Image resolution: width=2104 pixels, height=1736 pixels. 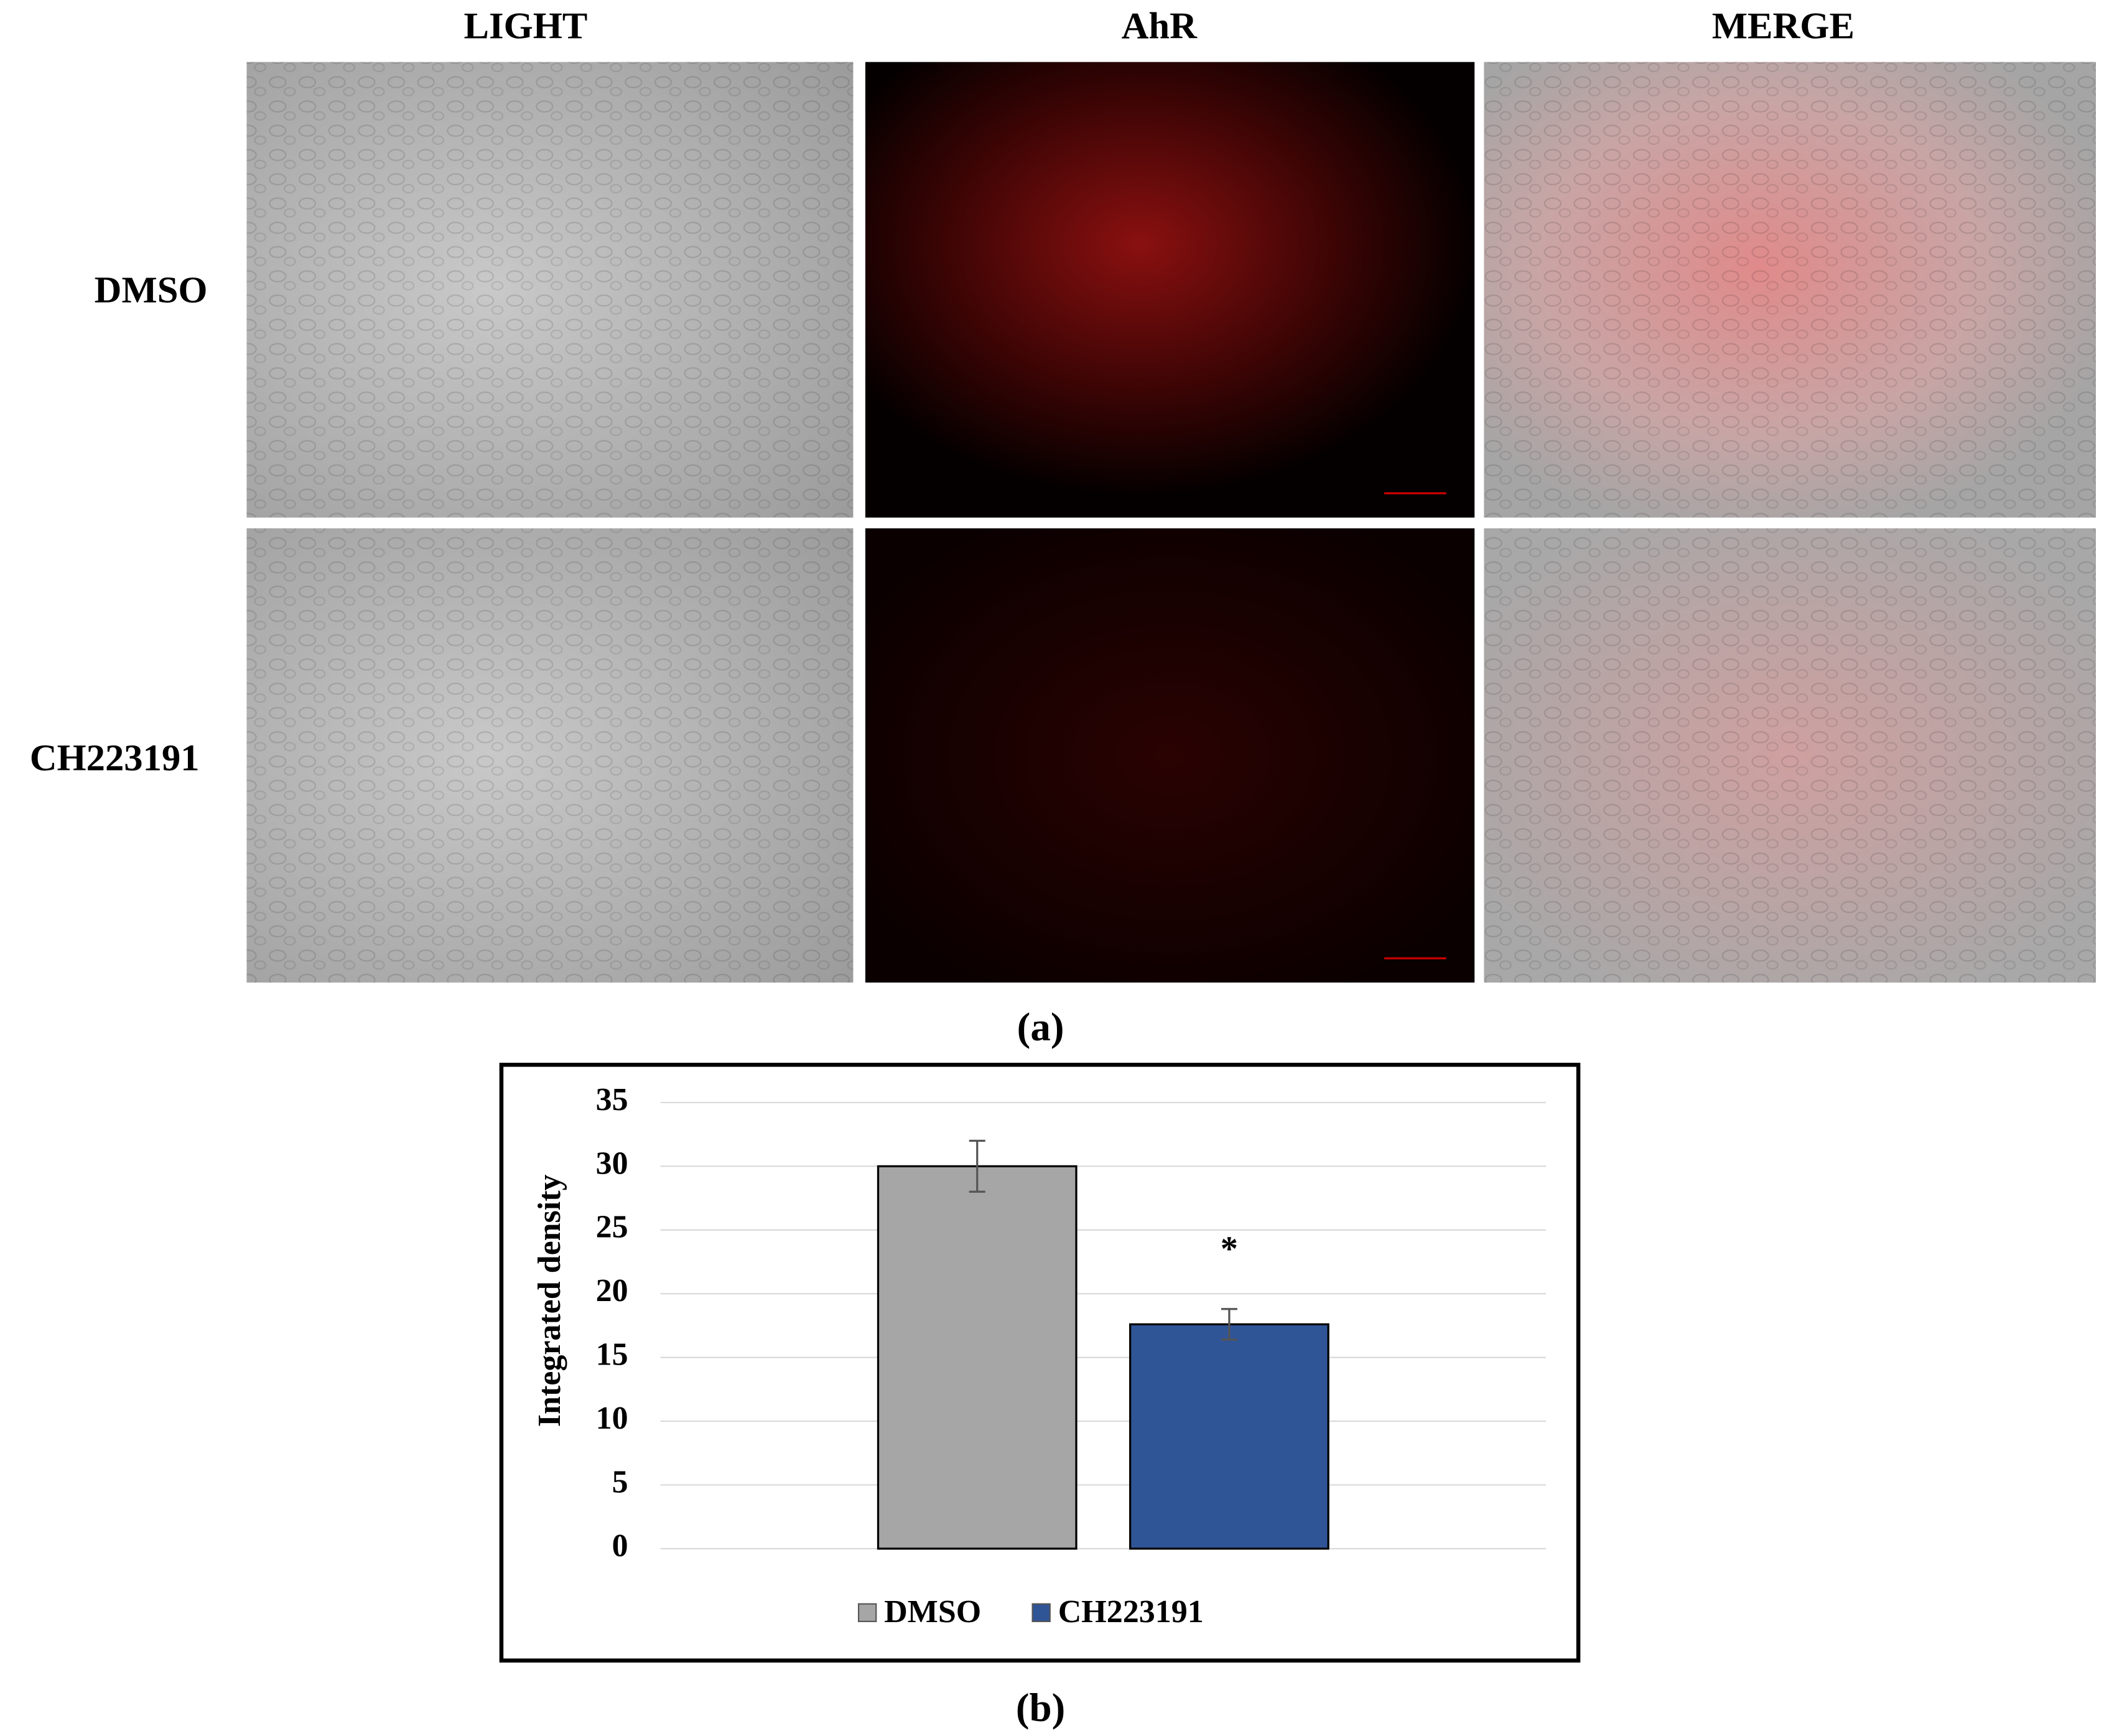 I want to click on y-tick-label: 30, so click(x=612, y=1164).